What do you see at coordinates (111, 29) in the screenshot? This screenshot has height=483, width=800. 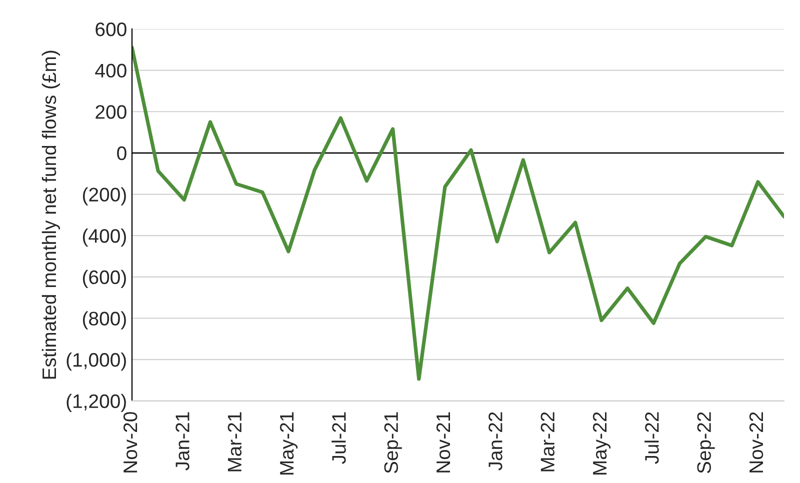 I see `y-tick-label: 600` at bounding box center [111, 29].